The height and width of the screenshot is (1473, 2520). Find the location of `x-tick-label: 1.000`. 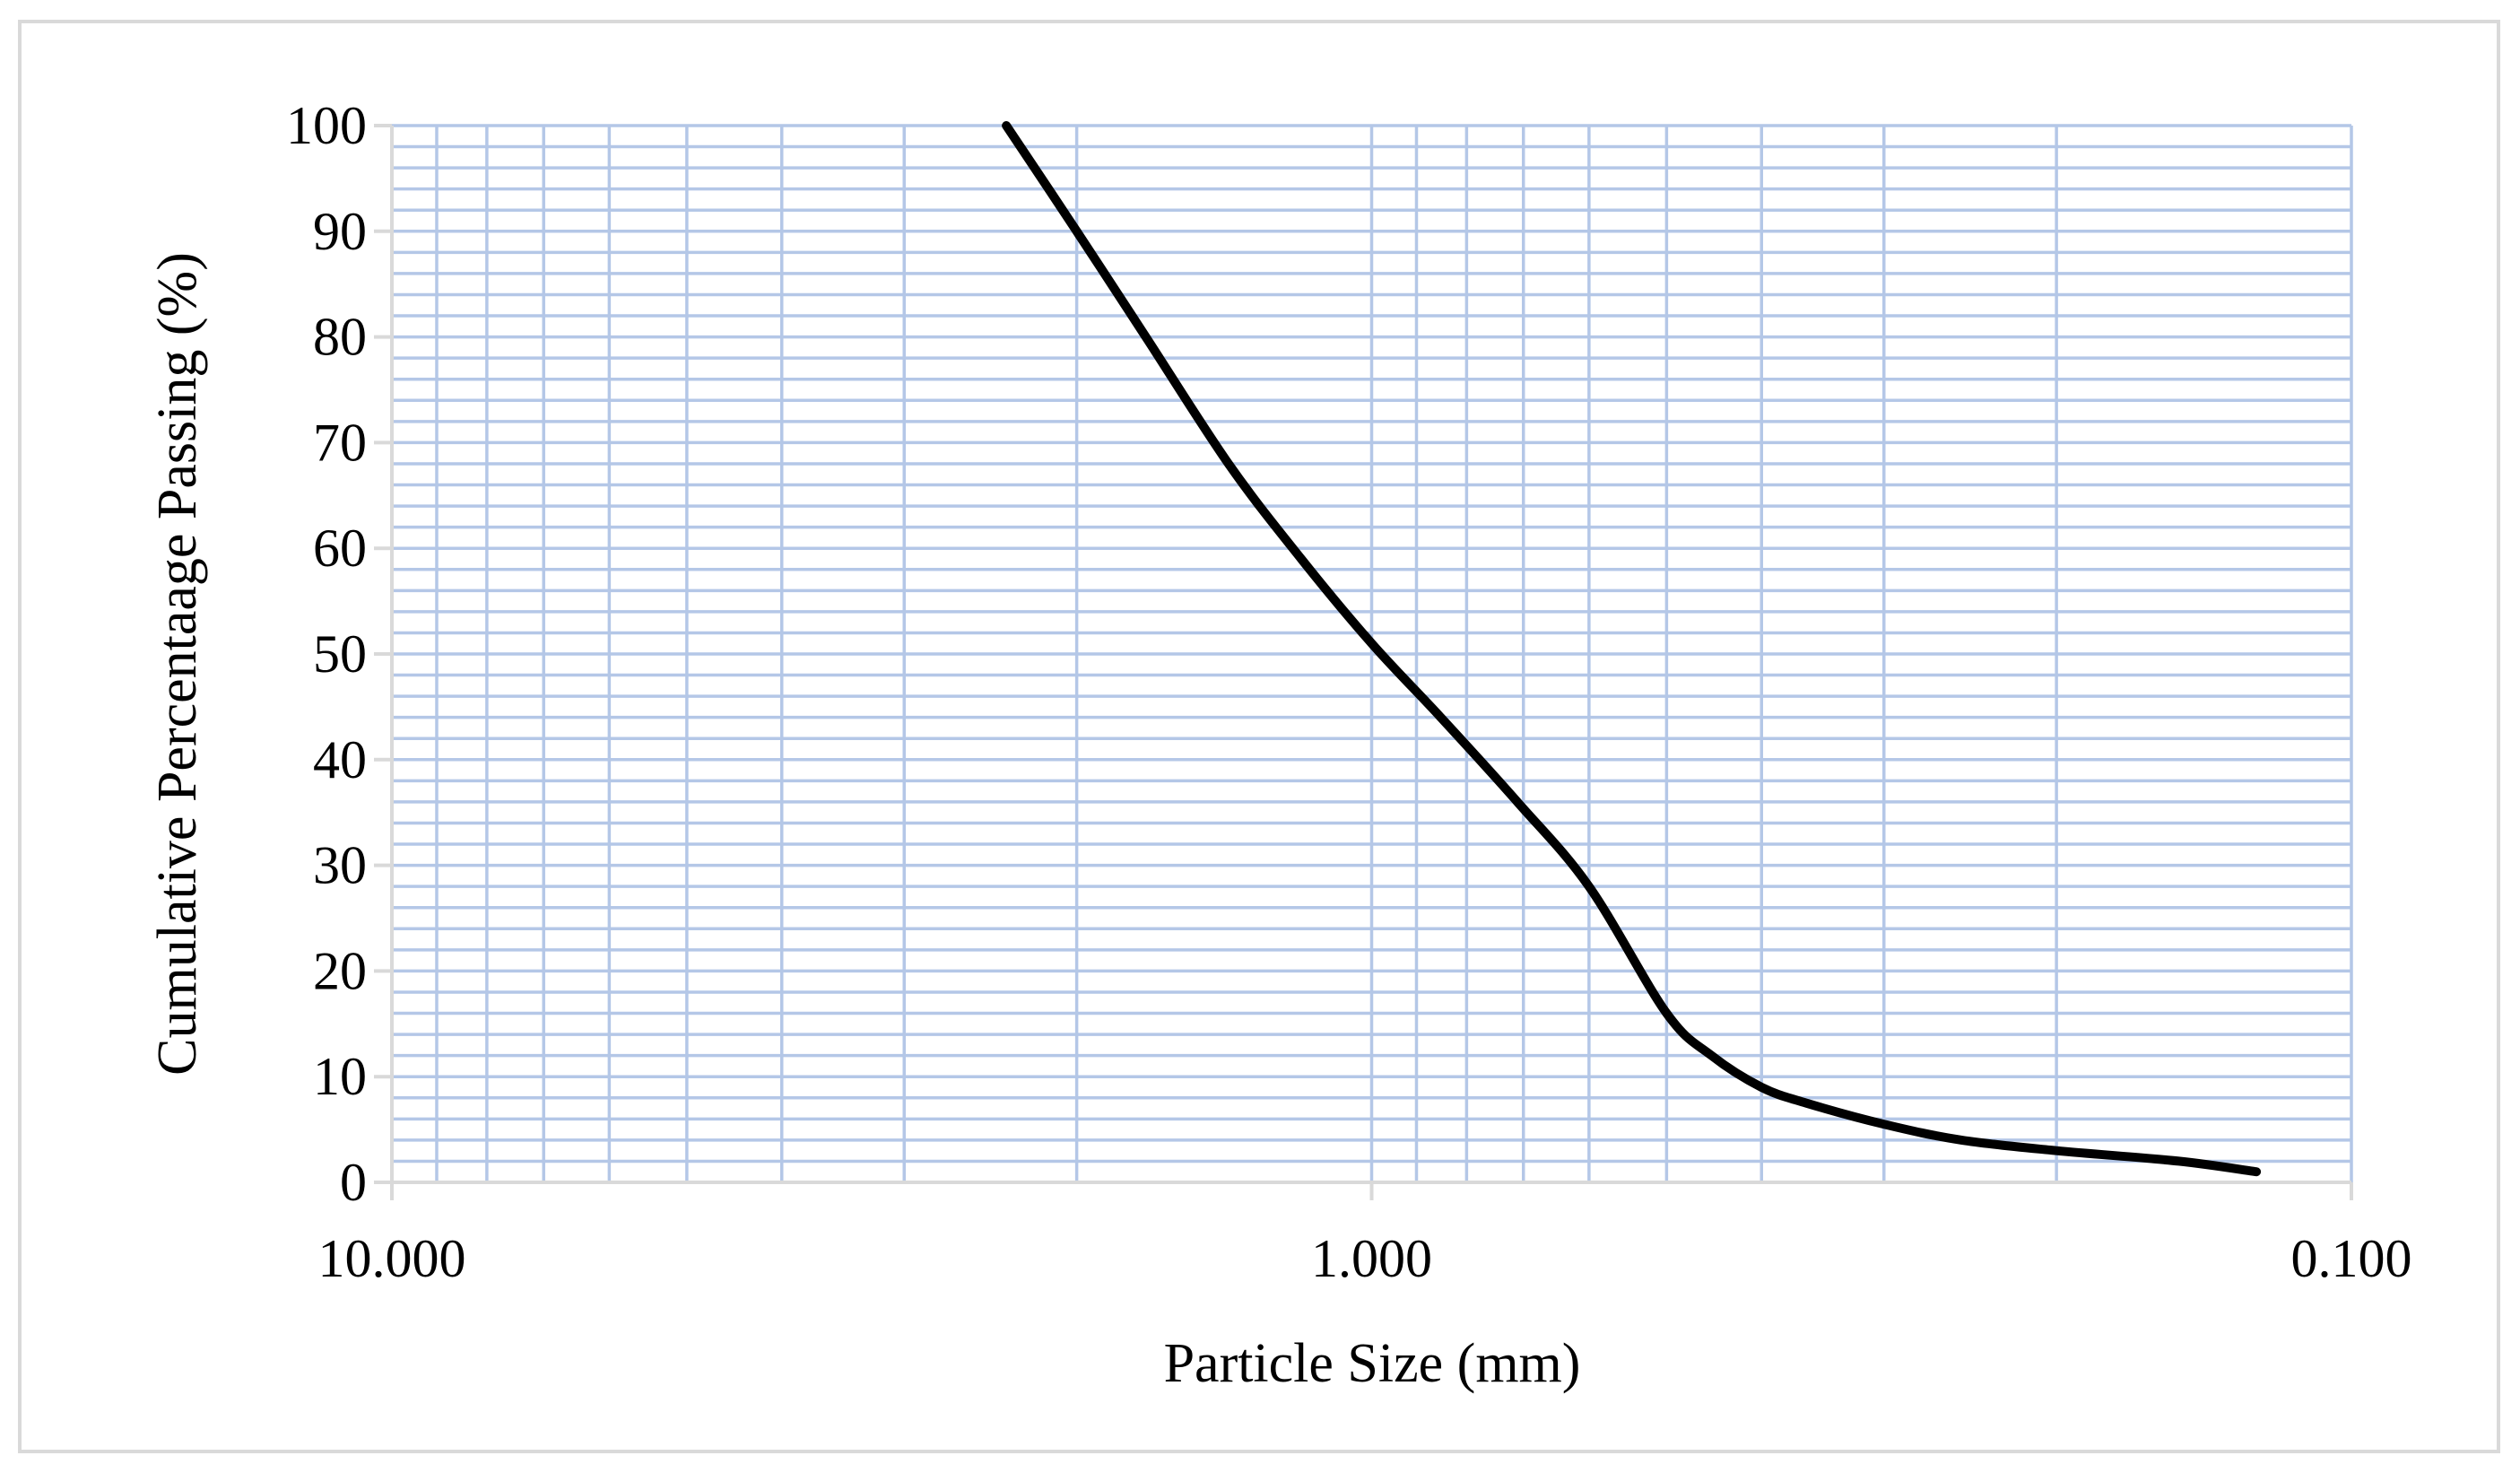

x-tick-label: 1.000 is located at coordinates (1371, 1259).